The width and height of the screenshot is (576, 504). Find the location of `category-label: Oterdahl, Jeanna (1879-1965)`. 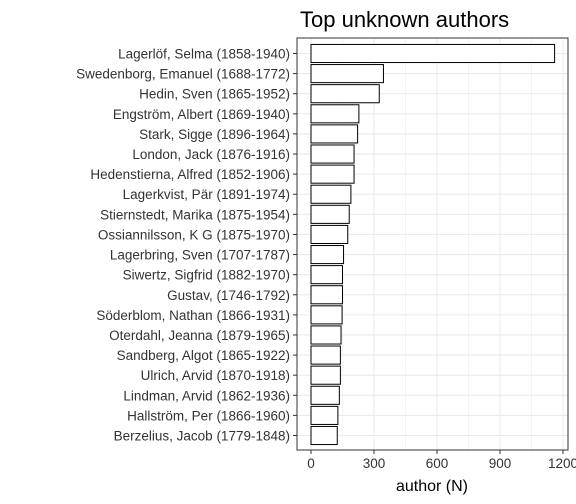

category-label: Oterdahl, Jeanna (1879-1965) is located at coordinates (199, 335).